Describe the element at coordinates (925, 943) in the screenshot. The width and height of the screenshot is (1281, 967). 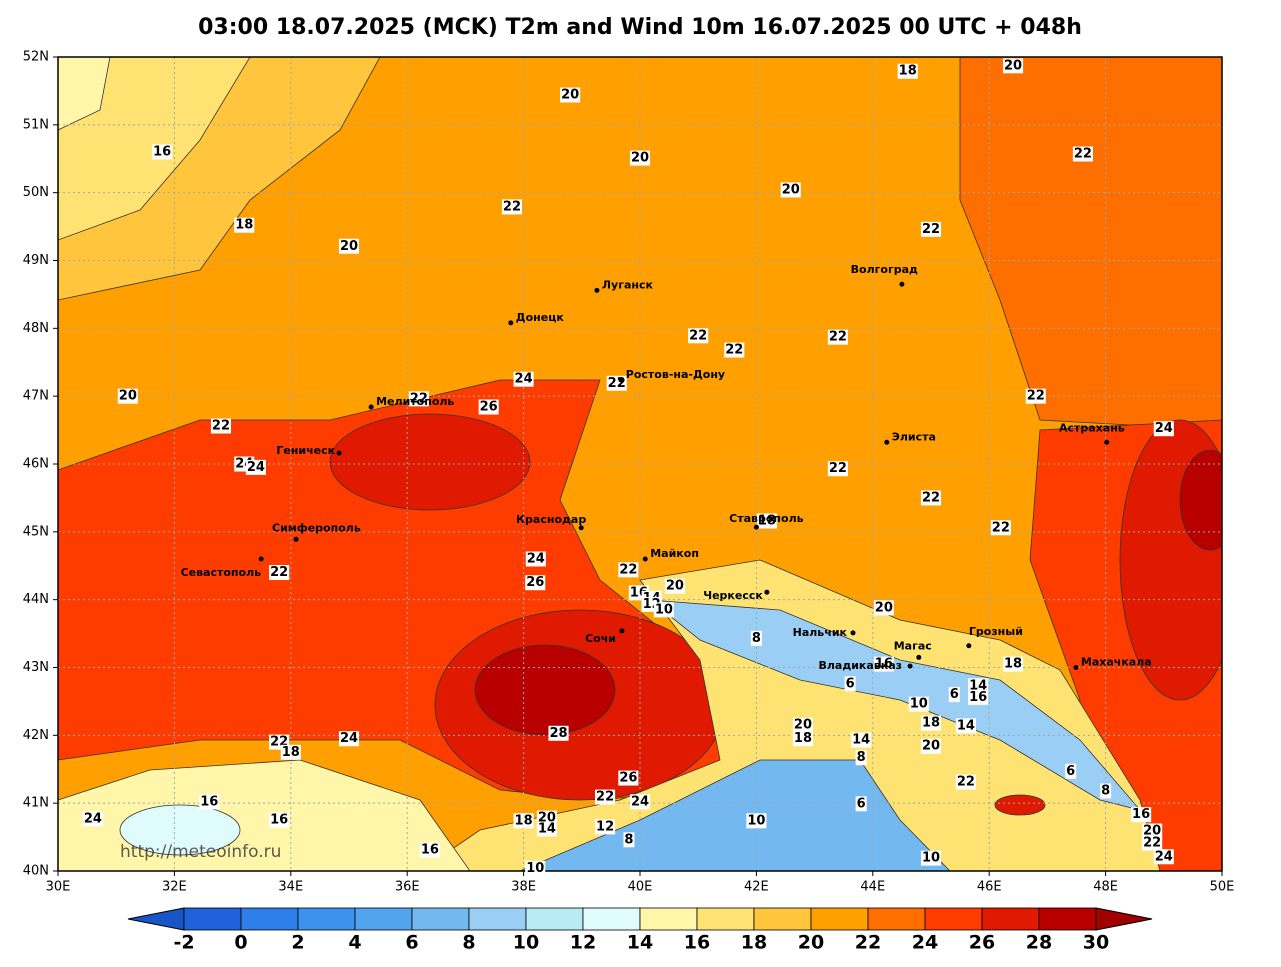
I see `colorbar-tick-label: 24` at that location.